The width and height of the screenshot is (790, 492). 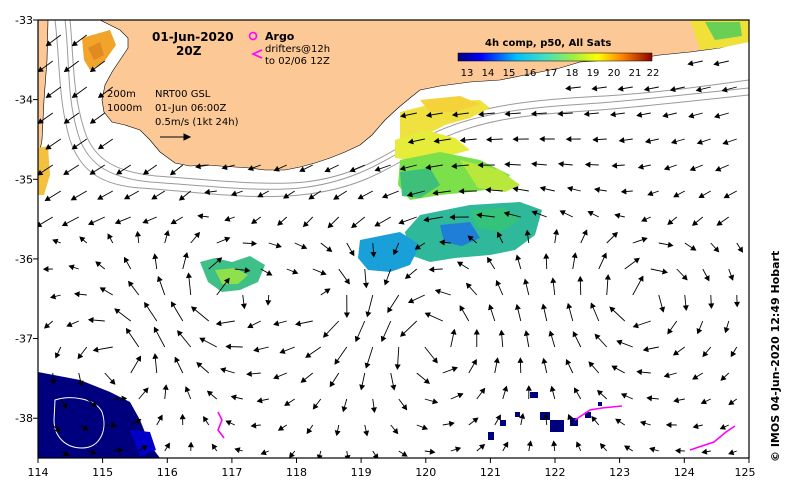 What do you see at coordinates (745, 472) in the screenshot?
I see `x-tick-125: 125` at bounding box center [745, 472].